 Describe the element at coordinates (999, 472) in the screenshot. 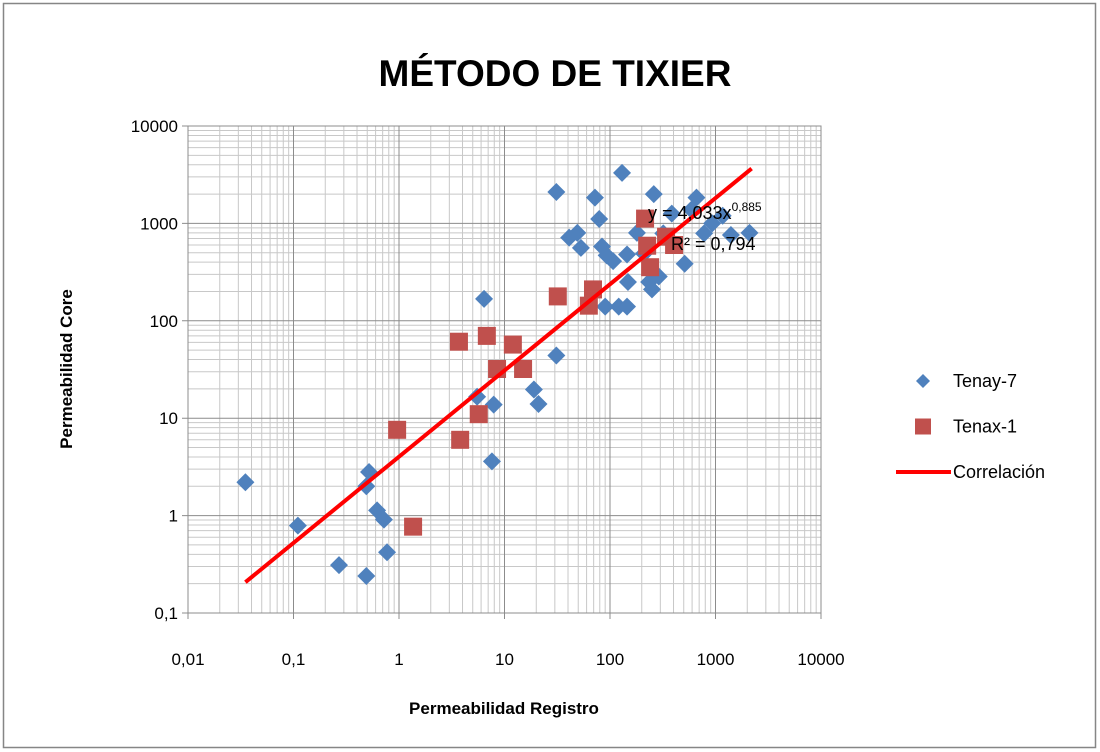

I see `legend-label: Correlación` at that location.